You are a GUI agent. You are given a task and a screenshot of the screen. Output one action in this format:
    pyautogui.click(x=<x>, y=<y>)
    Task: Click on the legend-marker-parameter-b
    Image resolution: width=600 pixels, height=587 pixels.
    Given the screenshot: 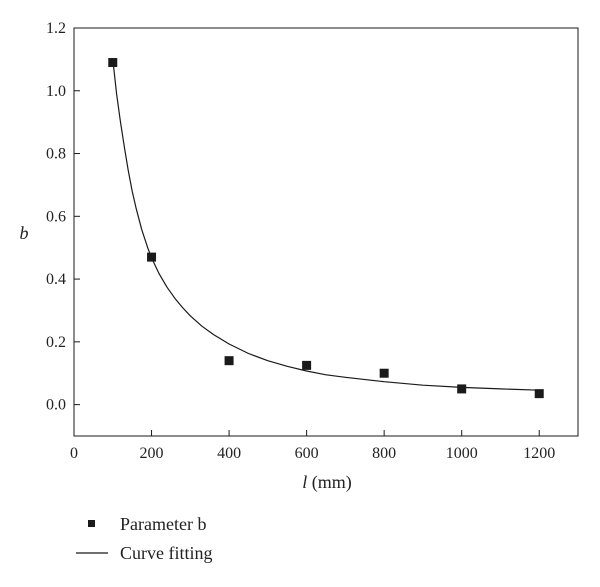 What is the action you would take?
    pyautogui.click(x=91, y=523)
    